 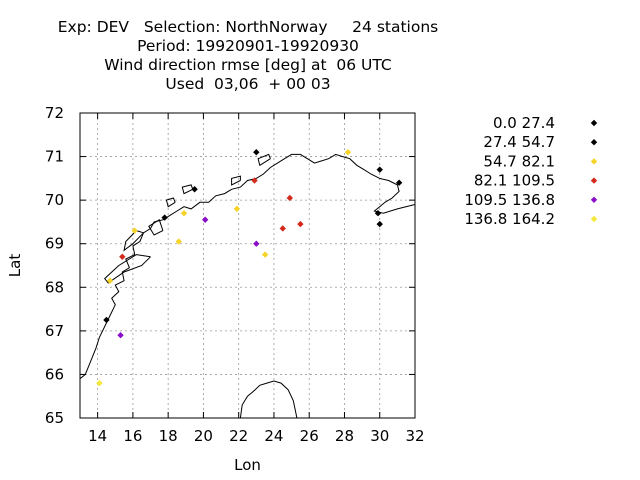 What do you see at coordinates (379, 436) in the screenshot?
I see `x-tick-label-8: 30` at bounding box center [379, 436].